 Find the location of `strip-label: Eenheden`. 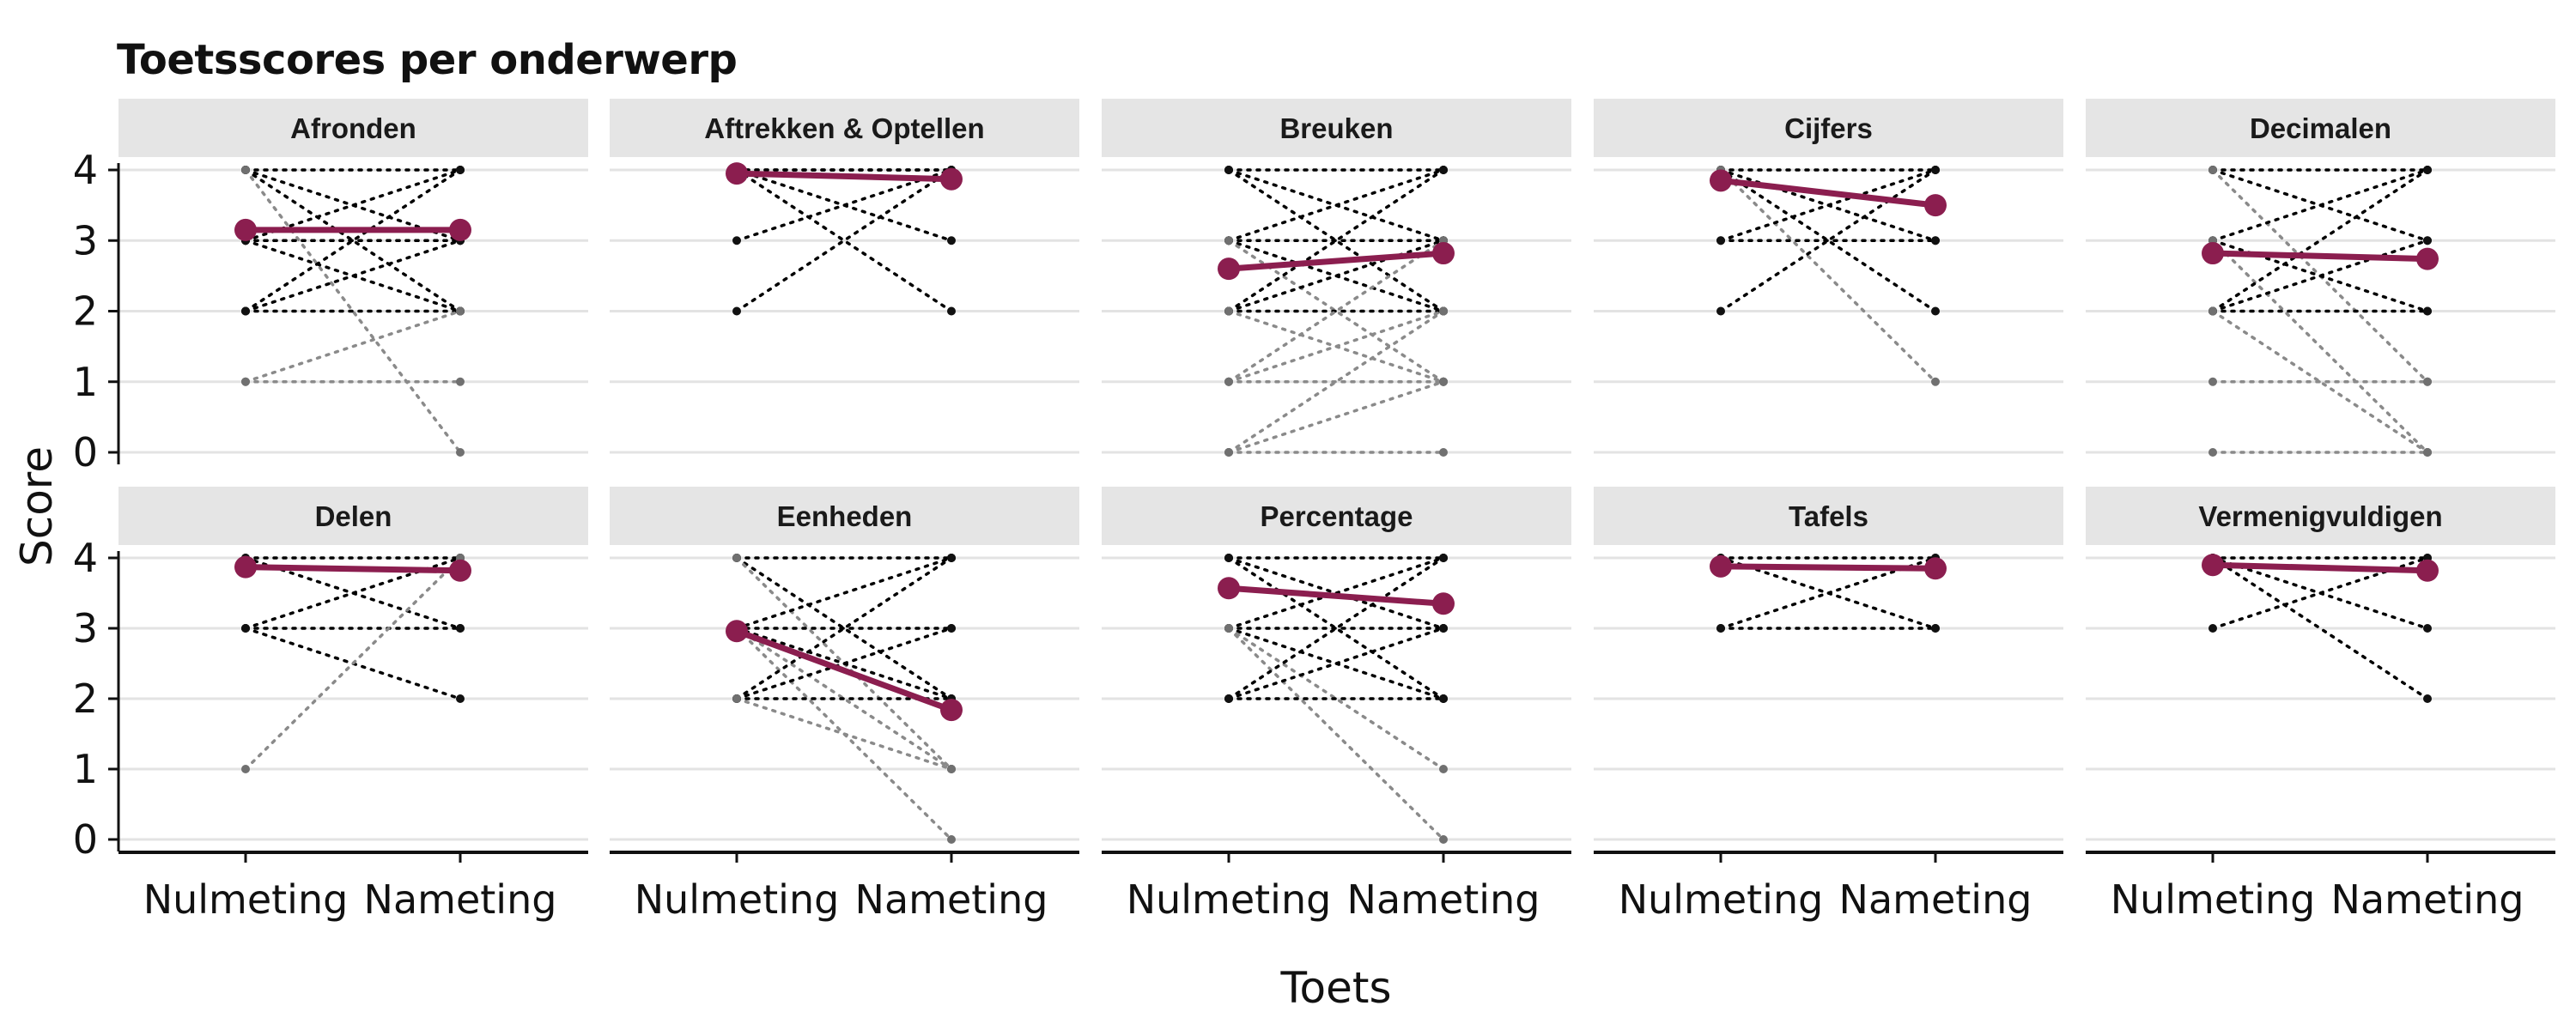

strip-label: Eenheden is located at coordinates (845, 516).